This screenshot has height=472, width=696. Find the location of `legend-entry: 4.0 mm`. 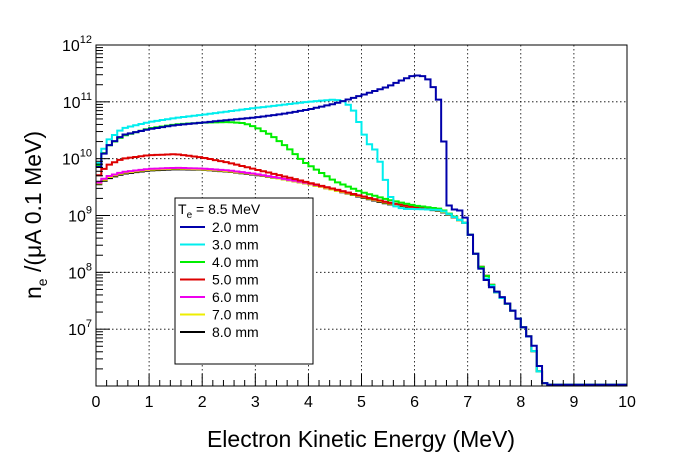

legend-entry: 4.0 mm is located at coordinates (219, 262).